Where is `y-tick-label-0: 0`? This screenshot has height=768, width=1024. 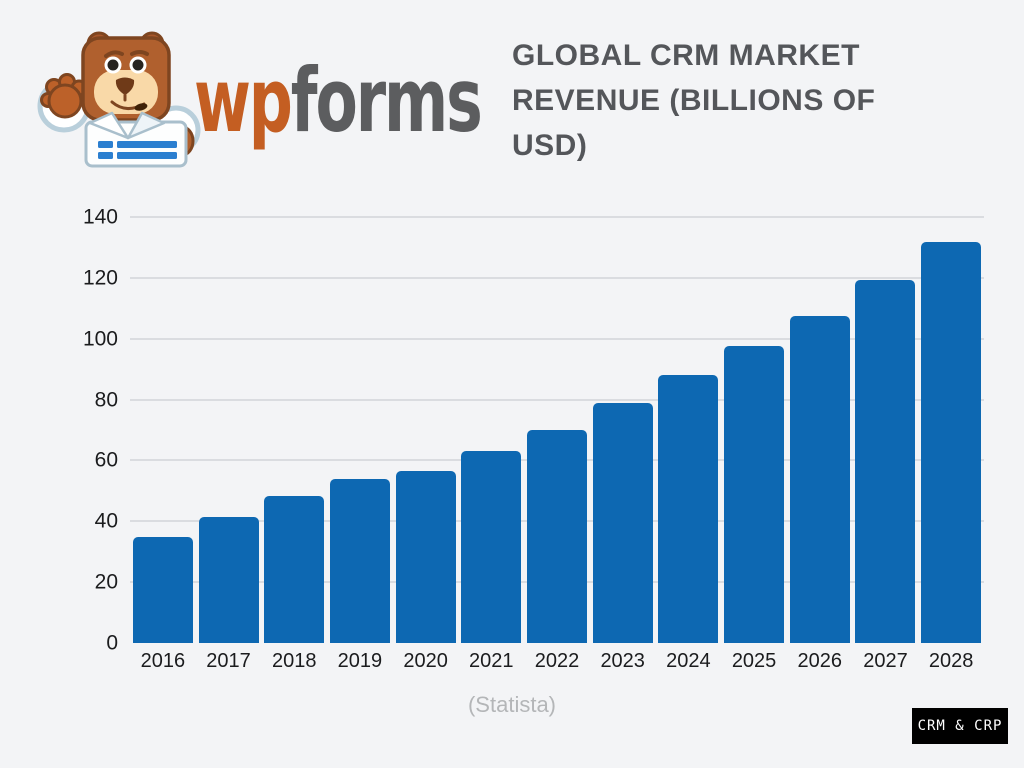 y-tick-label-0: 0 is located at coordinates (112, 643).